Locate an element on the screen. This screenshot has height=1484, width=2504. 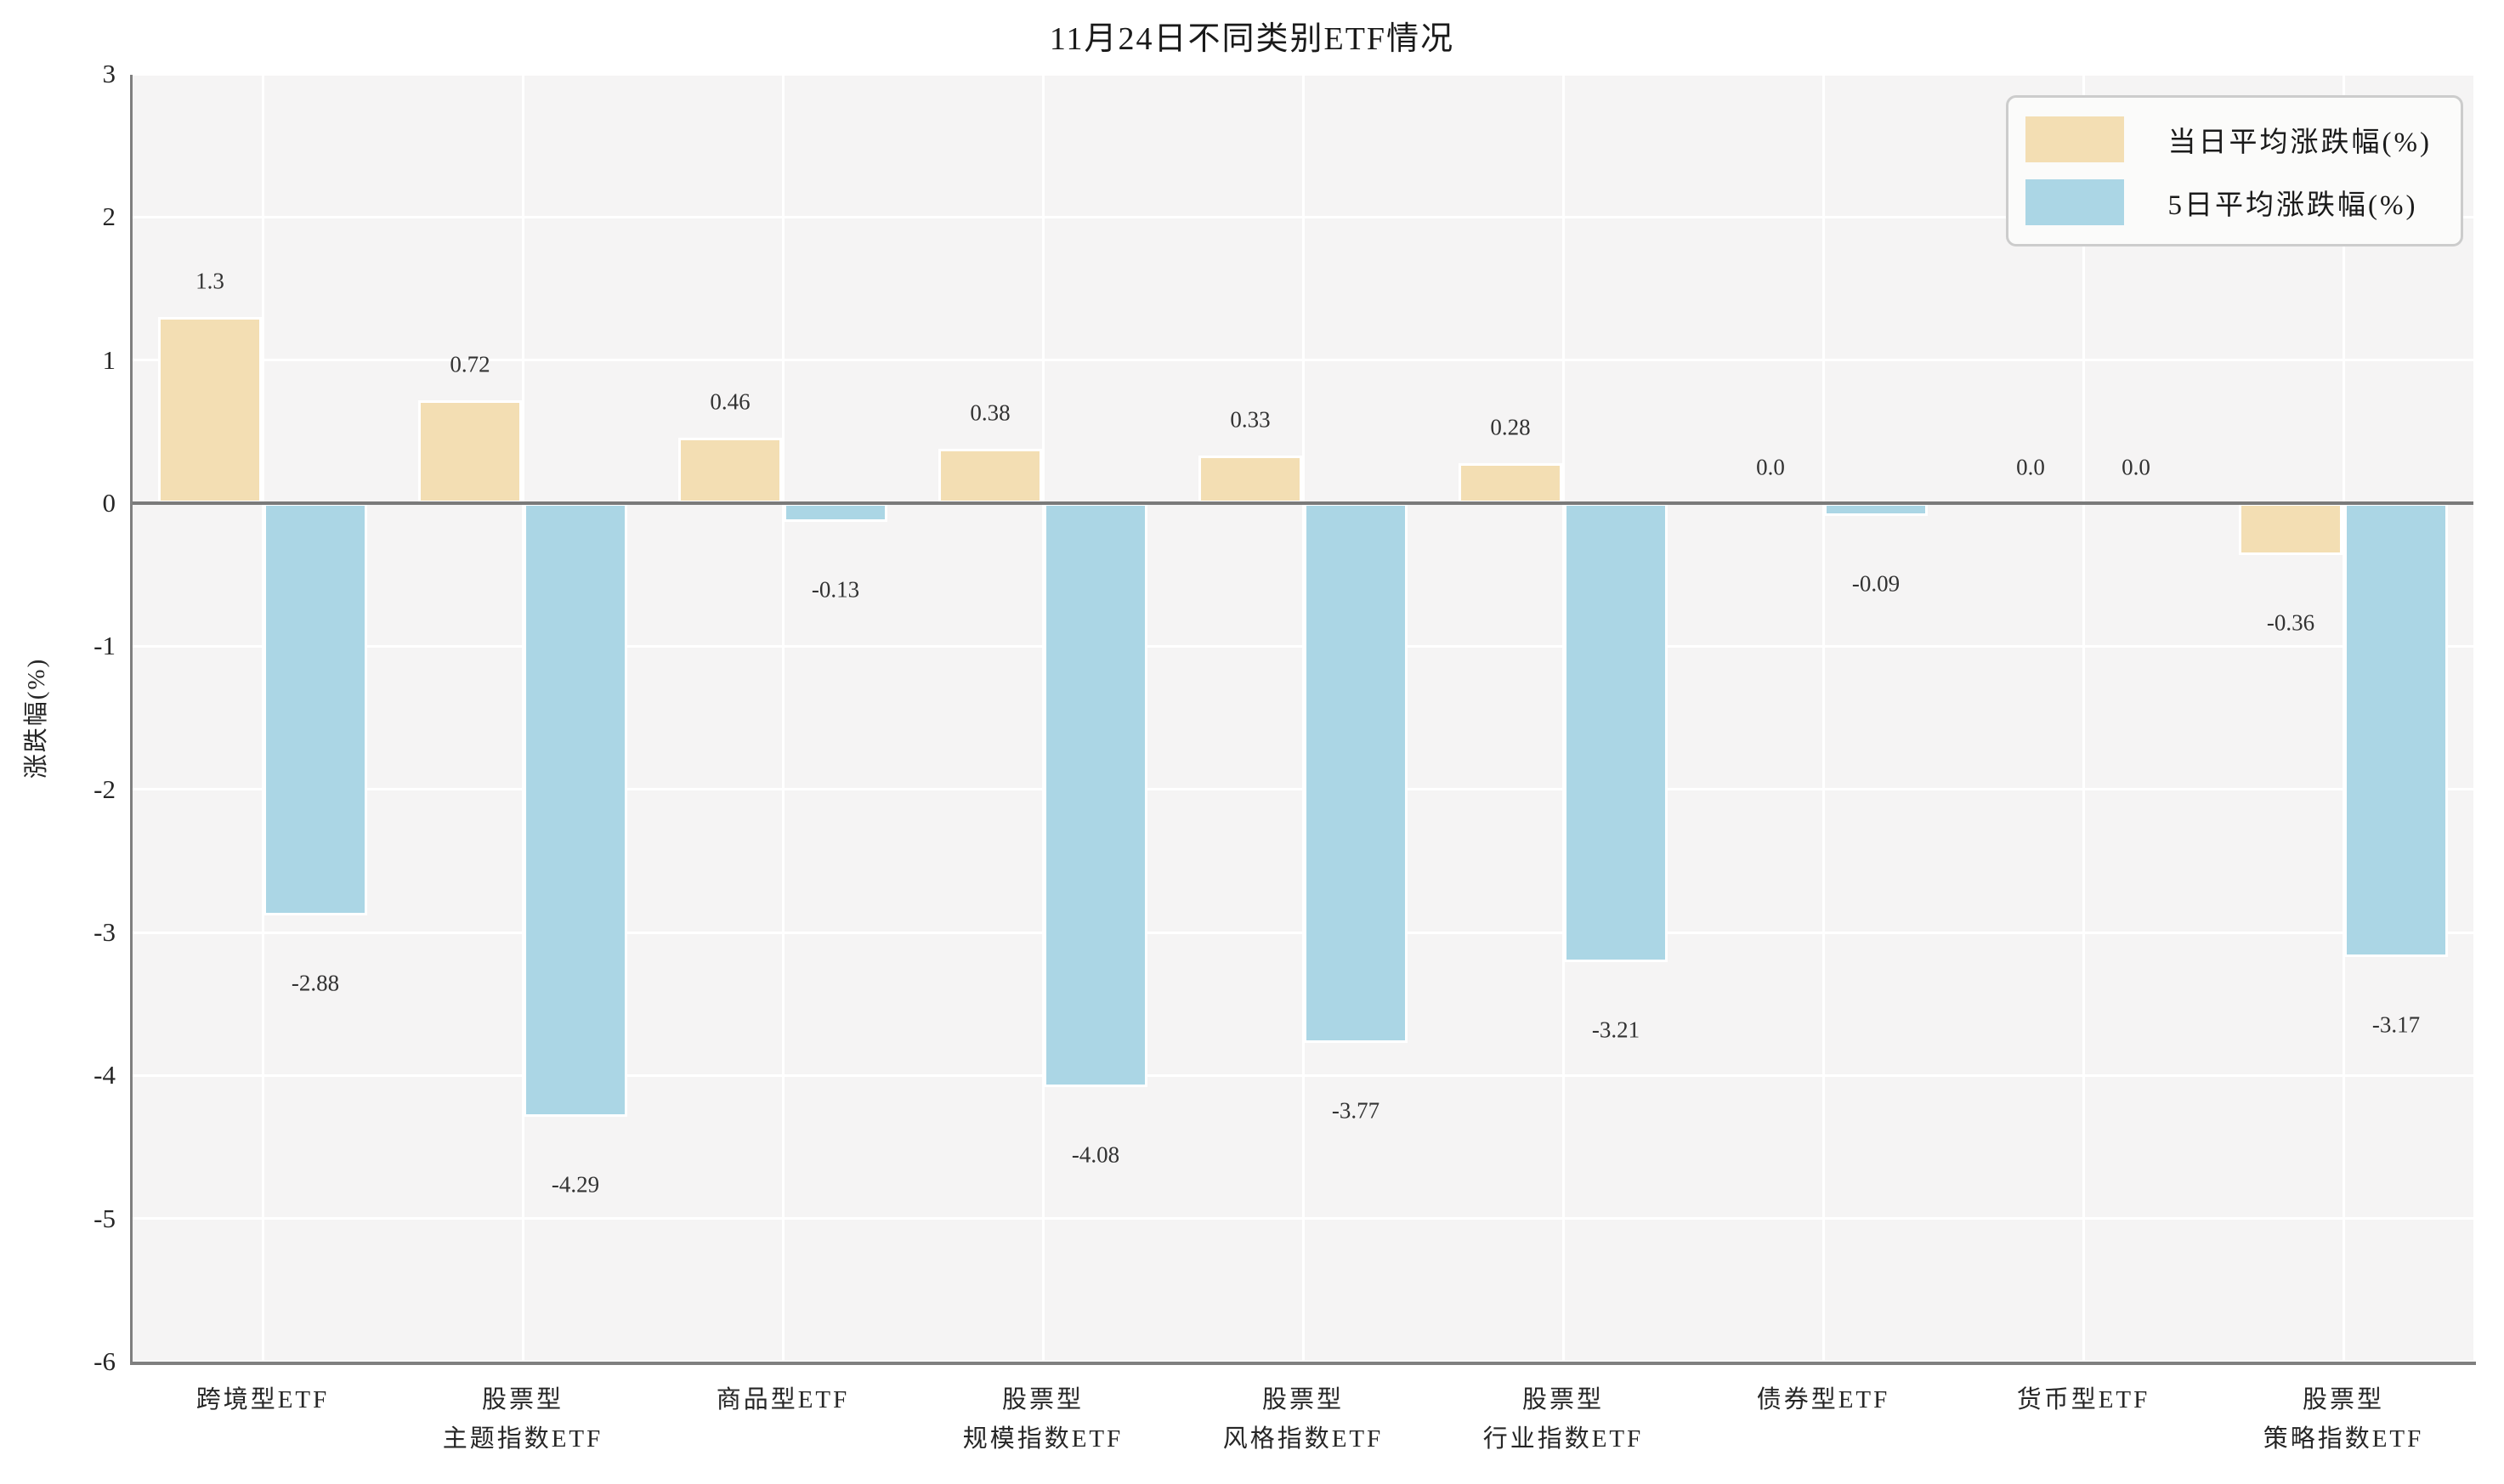
bar-value-label: -0.36 is located at coordinates (2290, 622).